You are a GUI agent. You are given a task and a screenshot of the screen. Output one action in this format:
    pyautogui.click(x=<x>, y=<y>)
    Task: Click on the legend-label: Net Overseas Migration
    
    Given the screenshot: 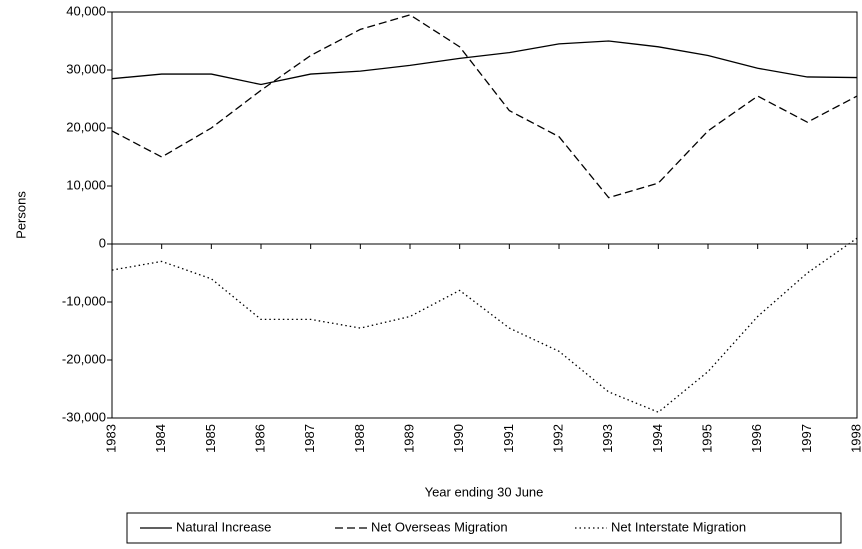 What is the action you would take?
    pyautogui.click(x=439, y=526)
    